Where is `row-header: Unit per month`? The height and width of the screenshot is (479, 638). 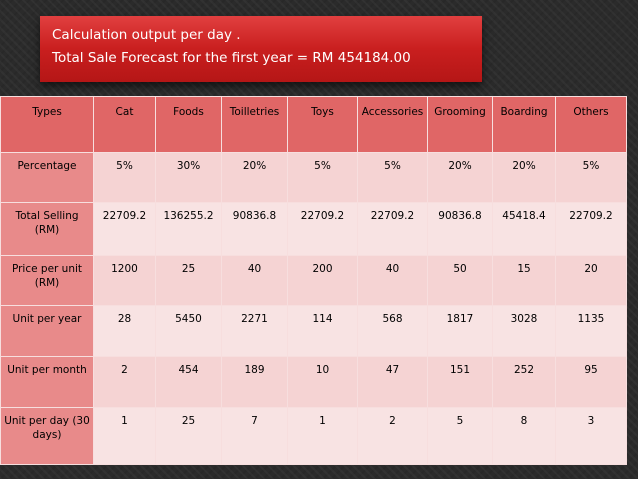 row-header: Unit per month is located at coordinates (47, 382).